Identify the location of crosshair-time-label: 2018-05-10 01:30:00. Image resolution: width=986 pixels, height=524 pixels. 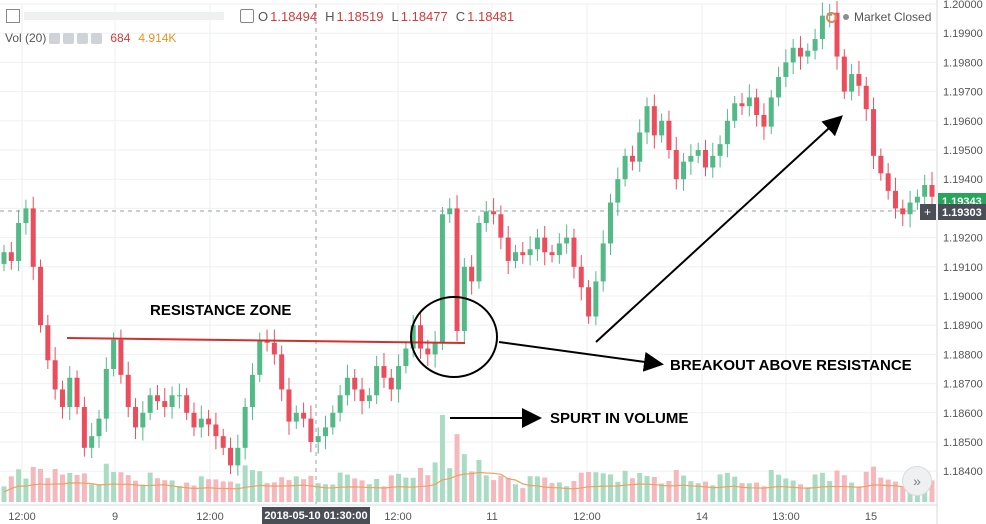
(316, 515).